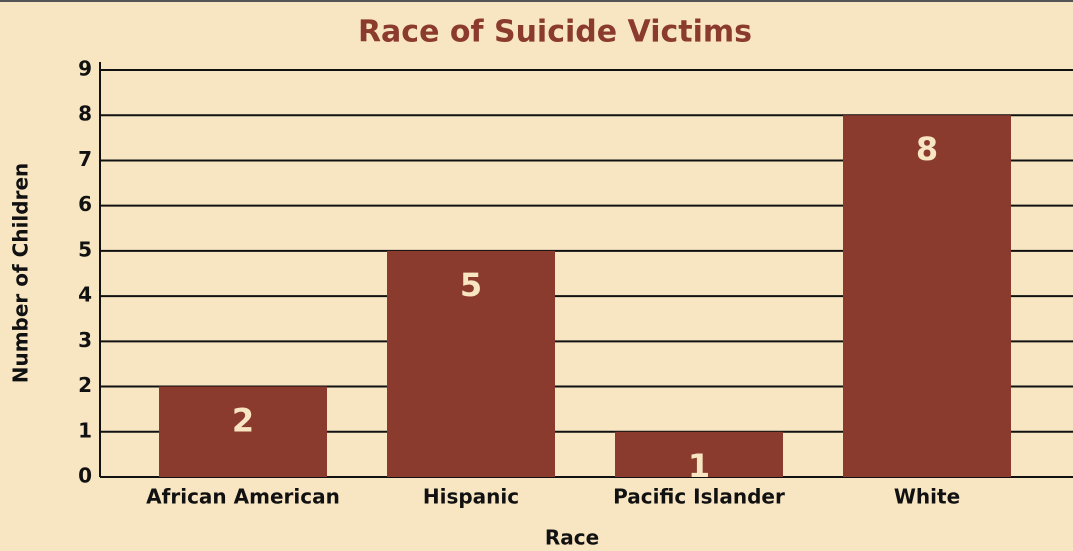 The width and height of the screenshot is (1073, 551). Describe the element at coordinates (85, 476) in the screenshot. I see `y-tick-label: 0` at that location.